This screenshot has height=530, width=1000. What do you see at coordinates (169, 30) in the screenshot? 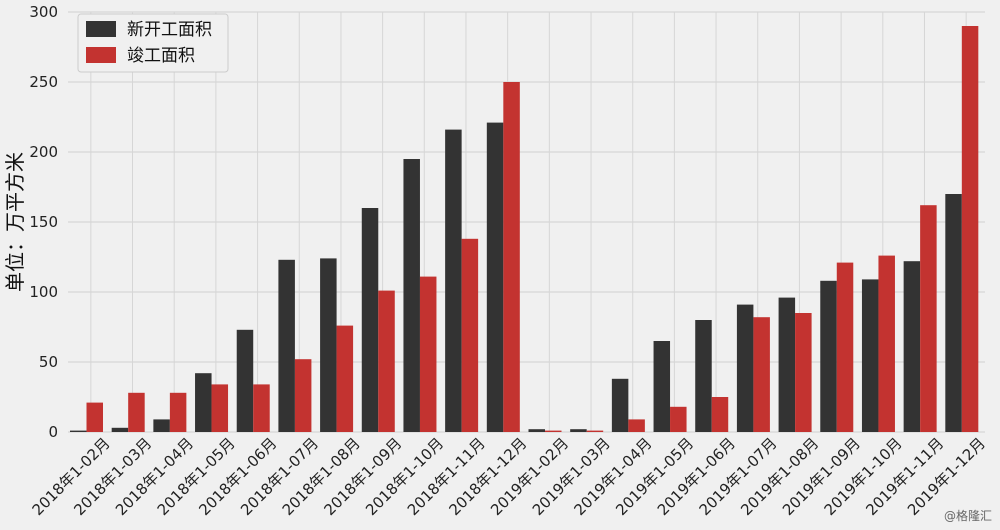
I see `legend-label: 新开工面积` at bounding box center [169, 30].